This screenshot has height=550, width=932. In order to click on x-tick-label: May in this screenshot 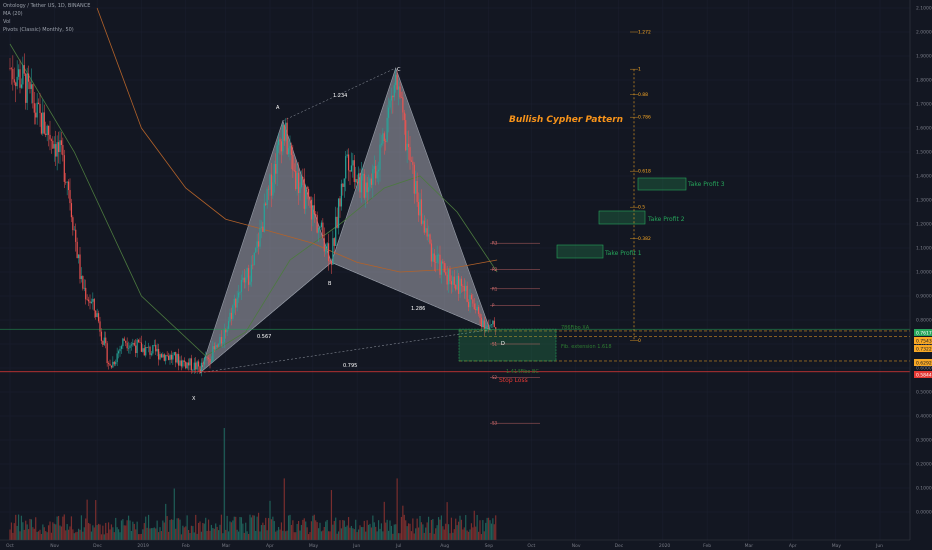, I will do `click(837, 546)`.